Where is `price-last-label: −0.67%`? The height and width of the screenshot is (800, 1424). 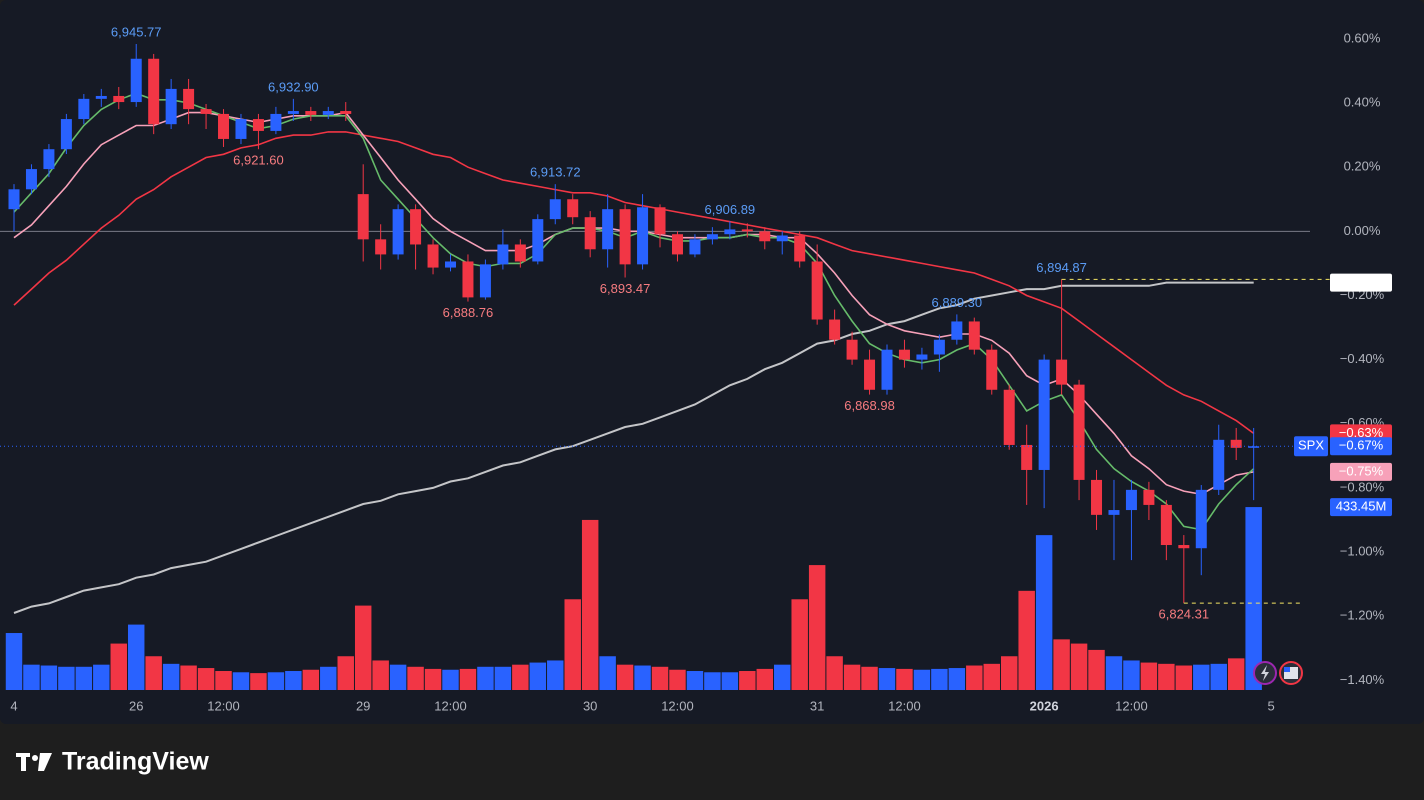 price-last-label: −0.67% is located at coordinates (1361, 445).